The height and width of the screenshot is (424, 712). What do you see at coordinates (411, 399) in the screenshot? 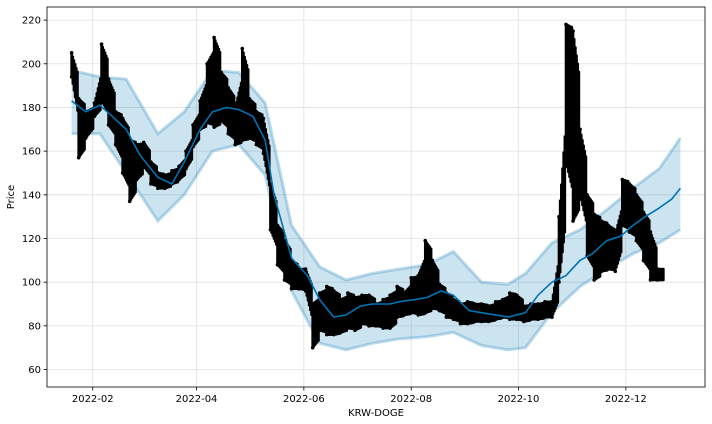
I see `x-tick-label: 2022-08` at bounding box center [411, 399].